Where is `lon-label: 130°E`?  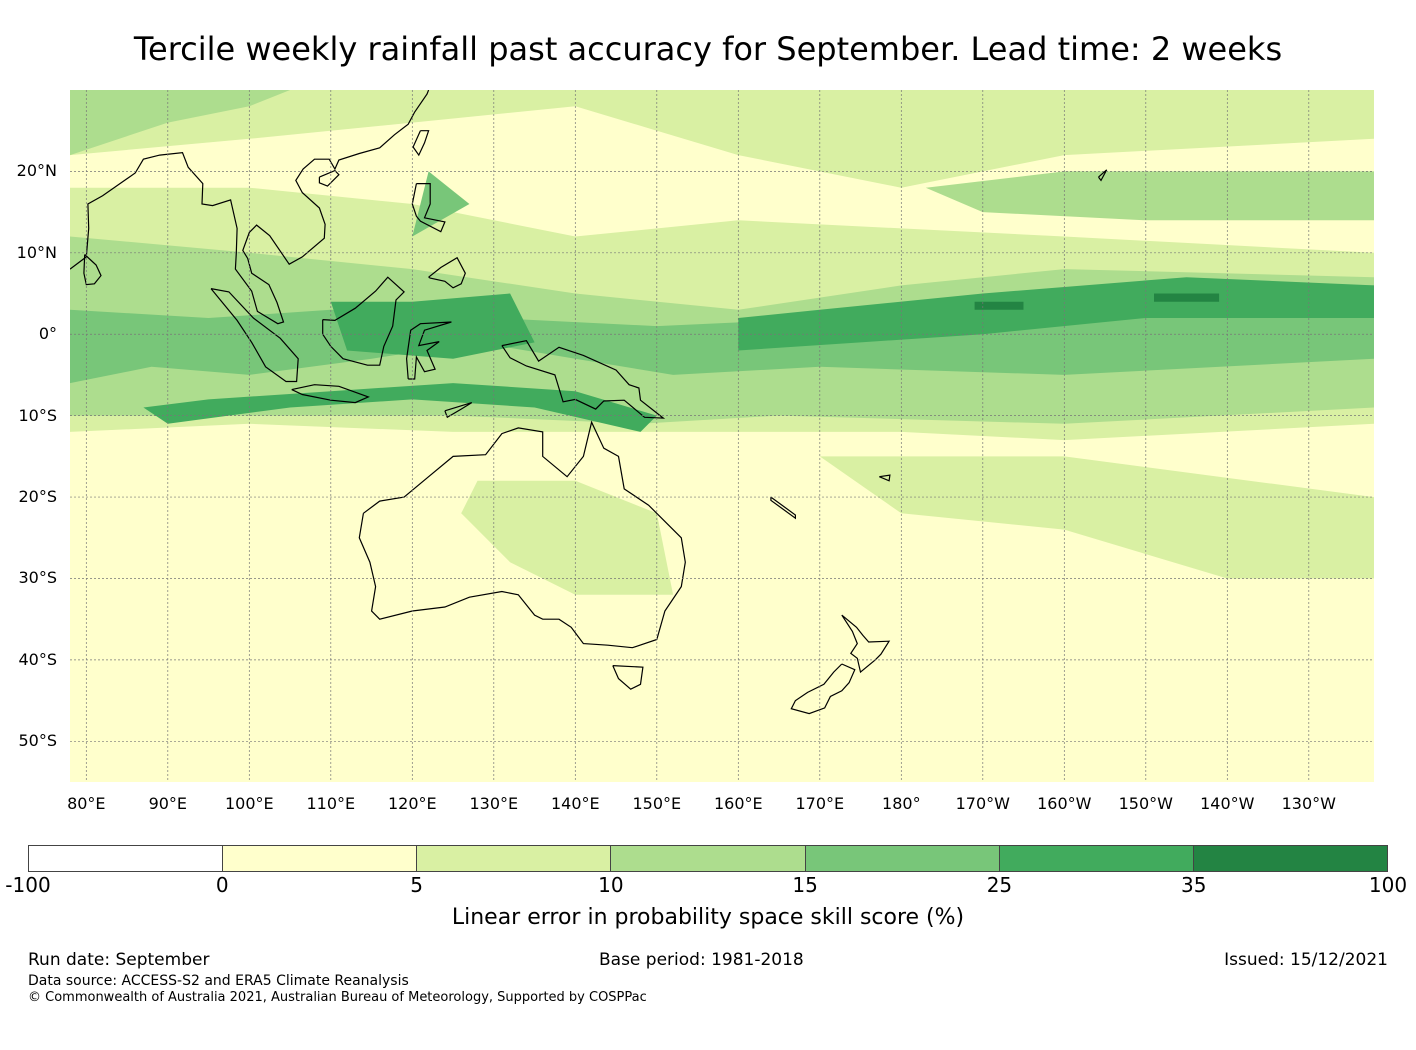
lon-label: 130°E is located at coordinates (494, 803).